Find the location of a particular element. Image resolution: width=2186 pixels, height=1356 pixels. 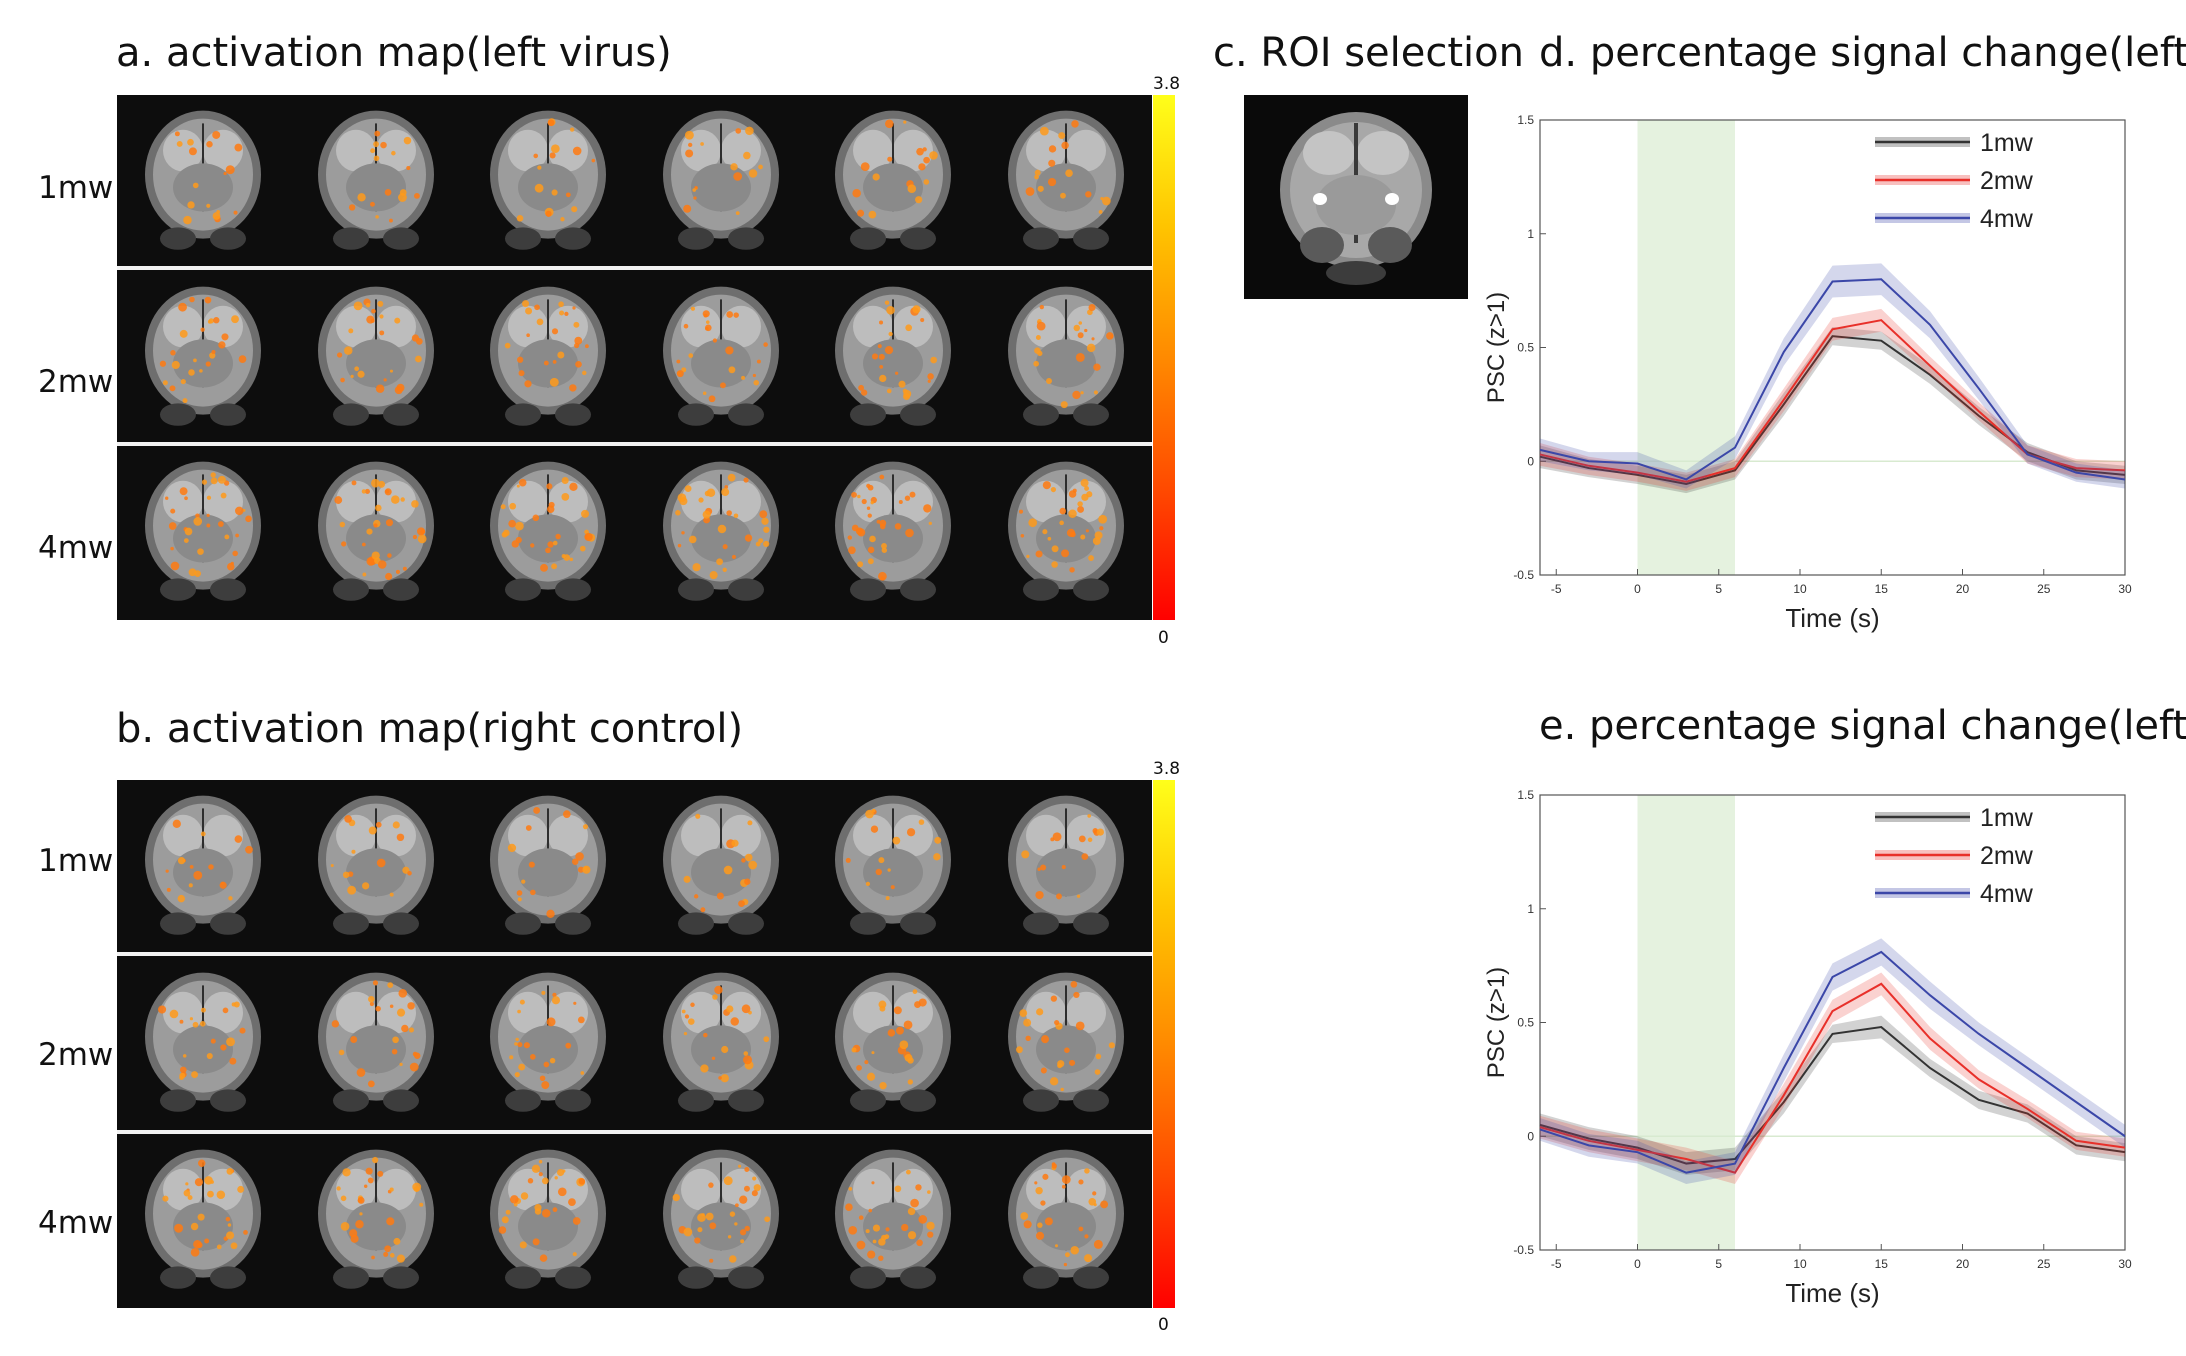

stimulus-window is located at coordinates (1686, 347).